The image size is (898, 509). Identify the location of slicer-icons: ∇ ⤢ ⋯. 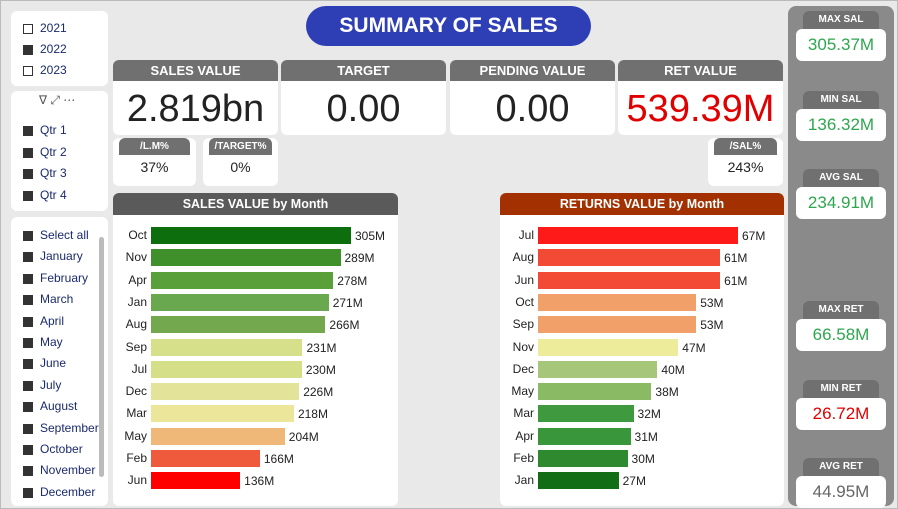
(57, 100).